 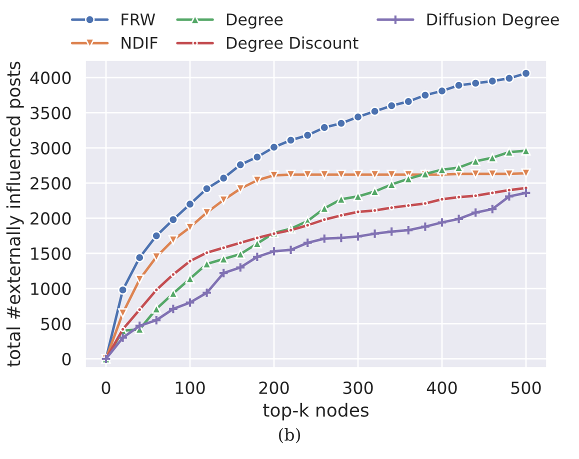 What do you see at coordinates (56, 324) in the screenshot?
I see `y-tick-label: 500` at bounding box center [56, 324].